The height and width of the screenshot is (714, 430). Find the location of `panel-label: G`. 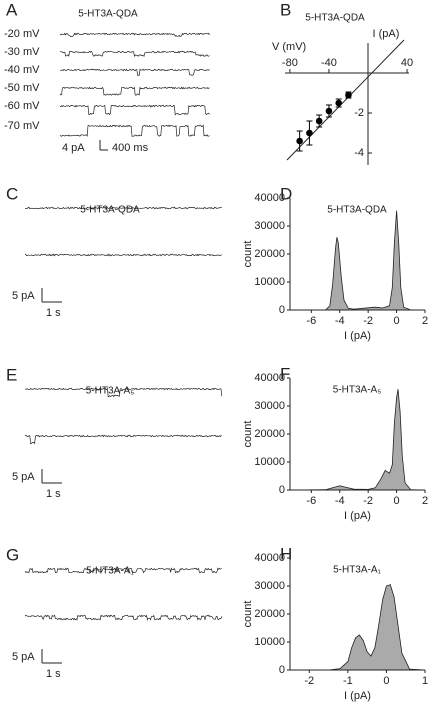

panel-label: G is located at coordinates (12, 554).